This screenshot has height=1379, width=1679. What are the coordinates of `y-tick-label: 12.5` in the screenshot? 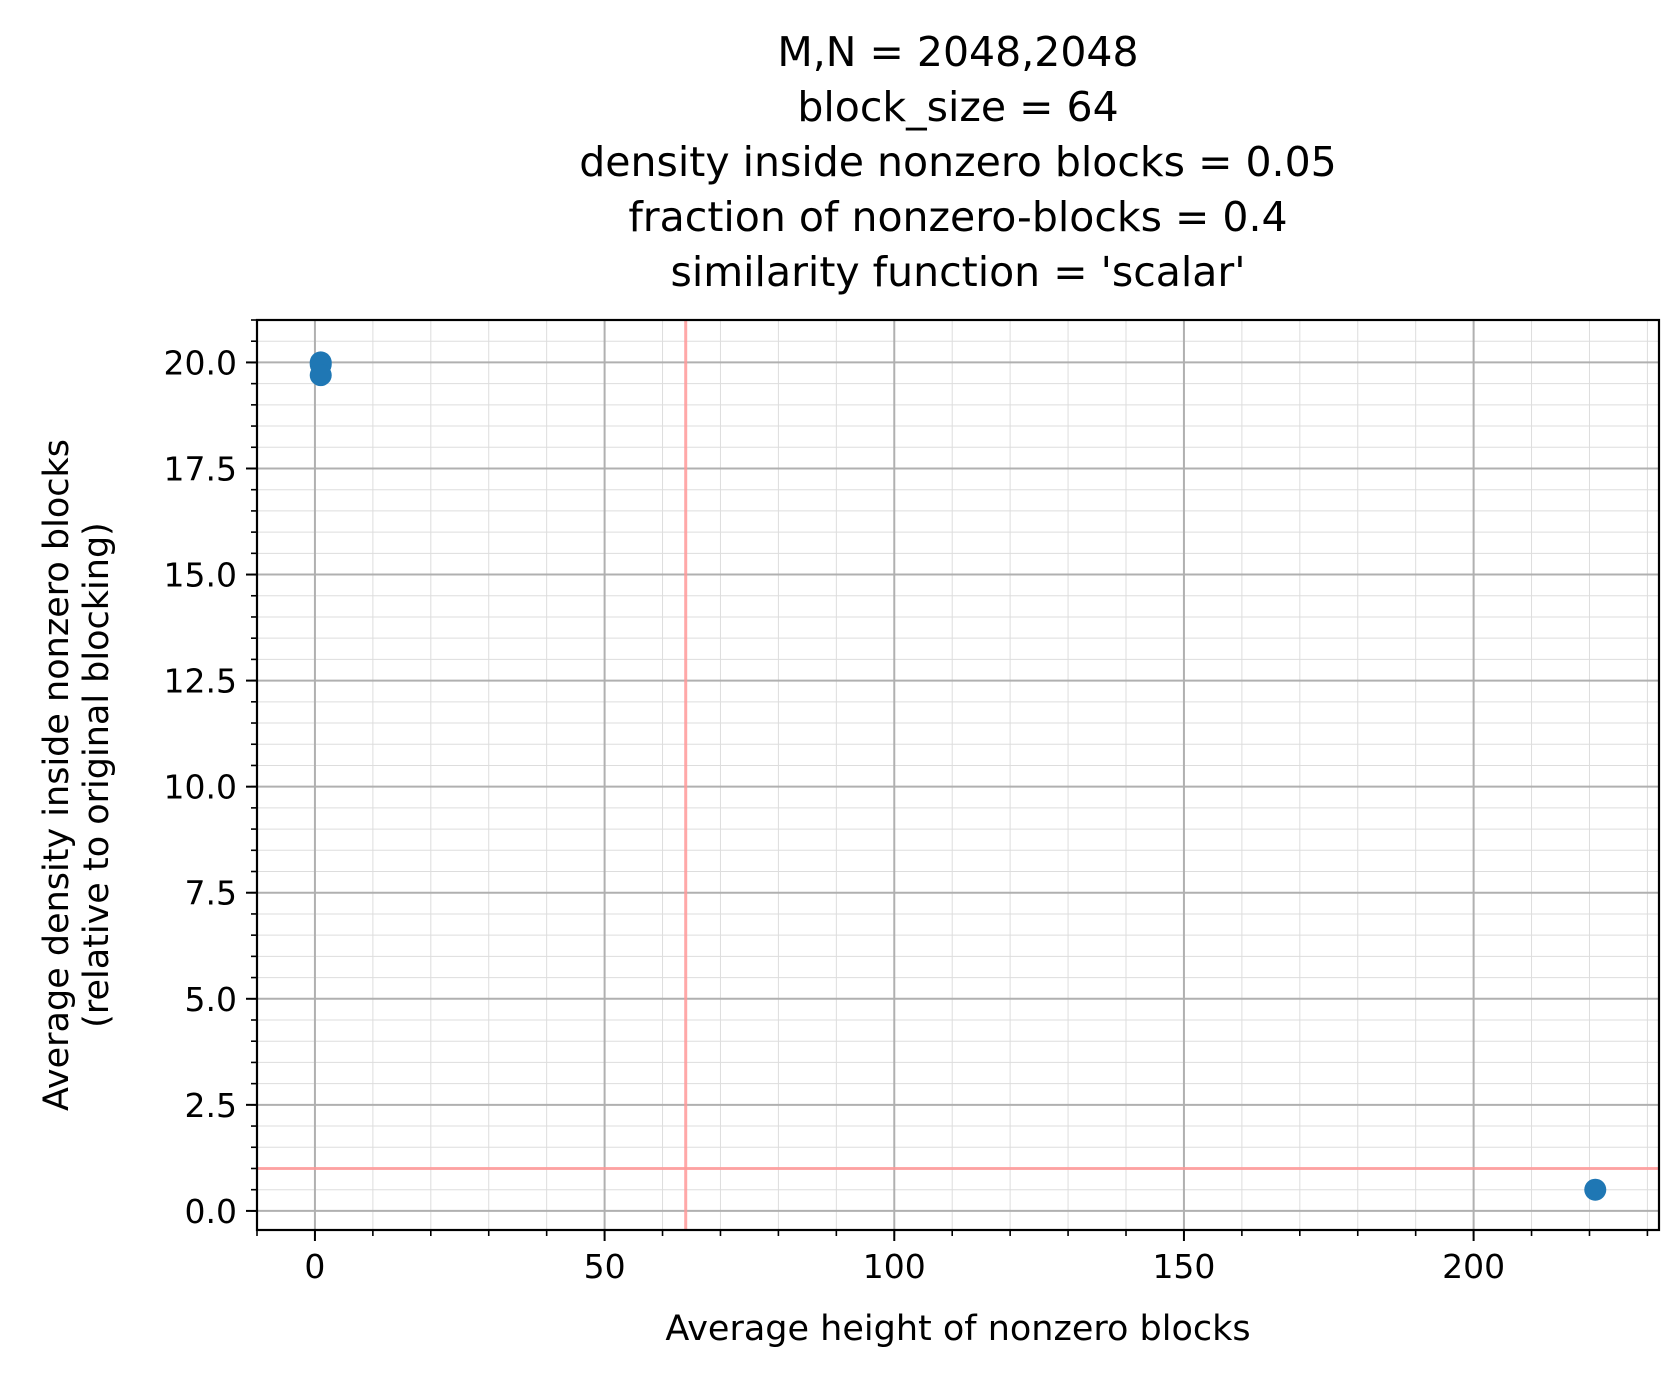 It's located at (200, 681).